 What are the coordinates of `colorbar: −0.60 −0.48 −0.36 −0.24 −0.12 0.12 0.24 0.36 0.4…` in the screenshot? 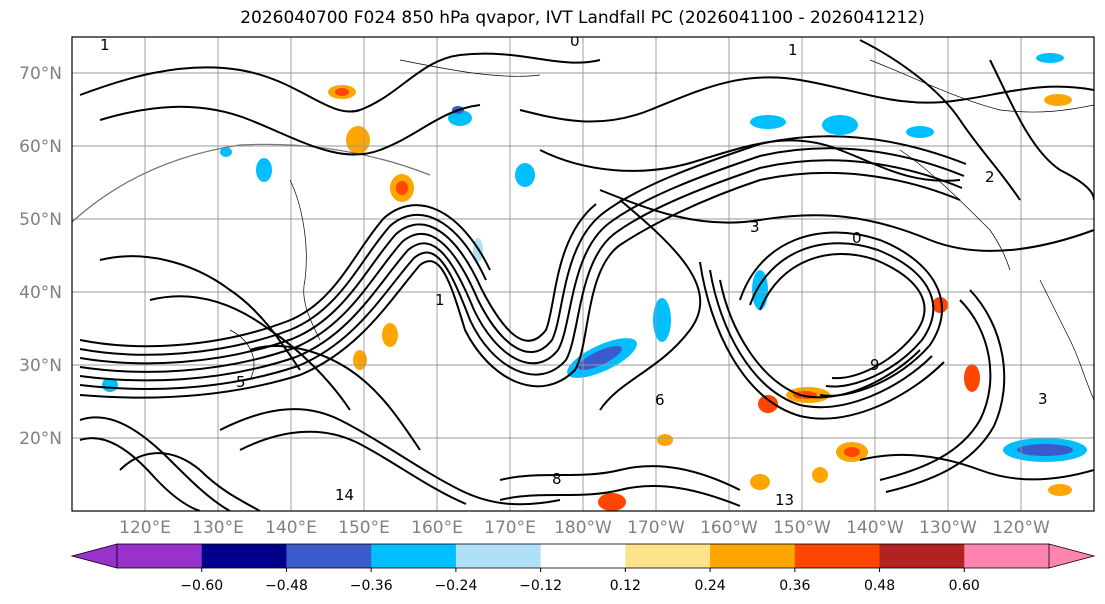 It's located at (583, 568).